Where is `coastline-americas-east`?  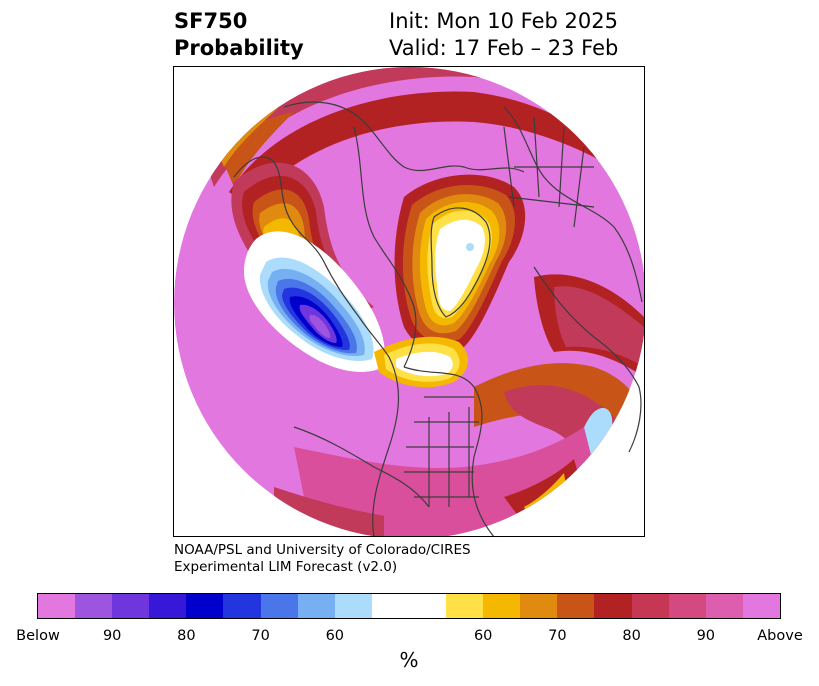 coastline-americas-east is located at coordinates (449, 451).